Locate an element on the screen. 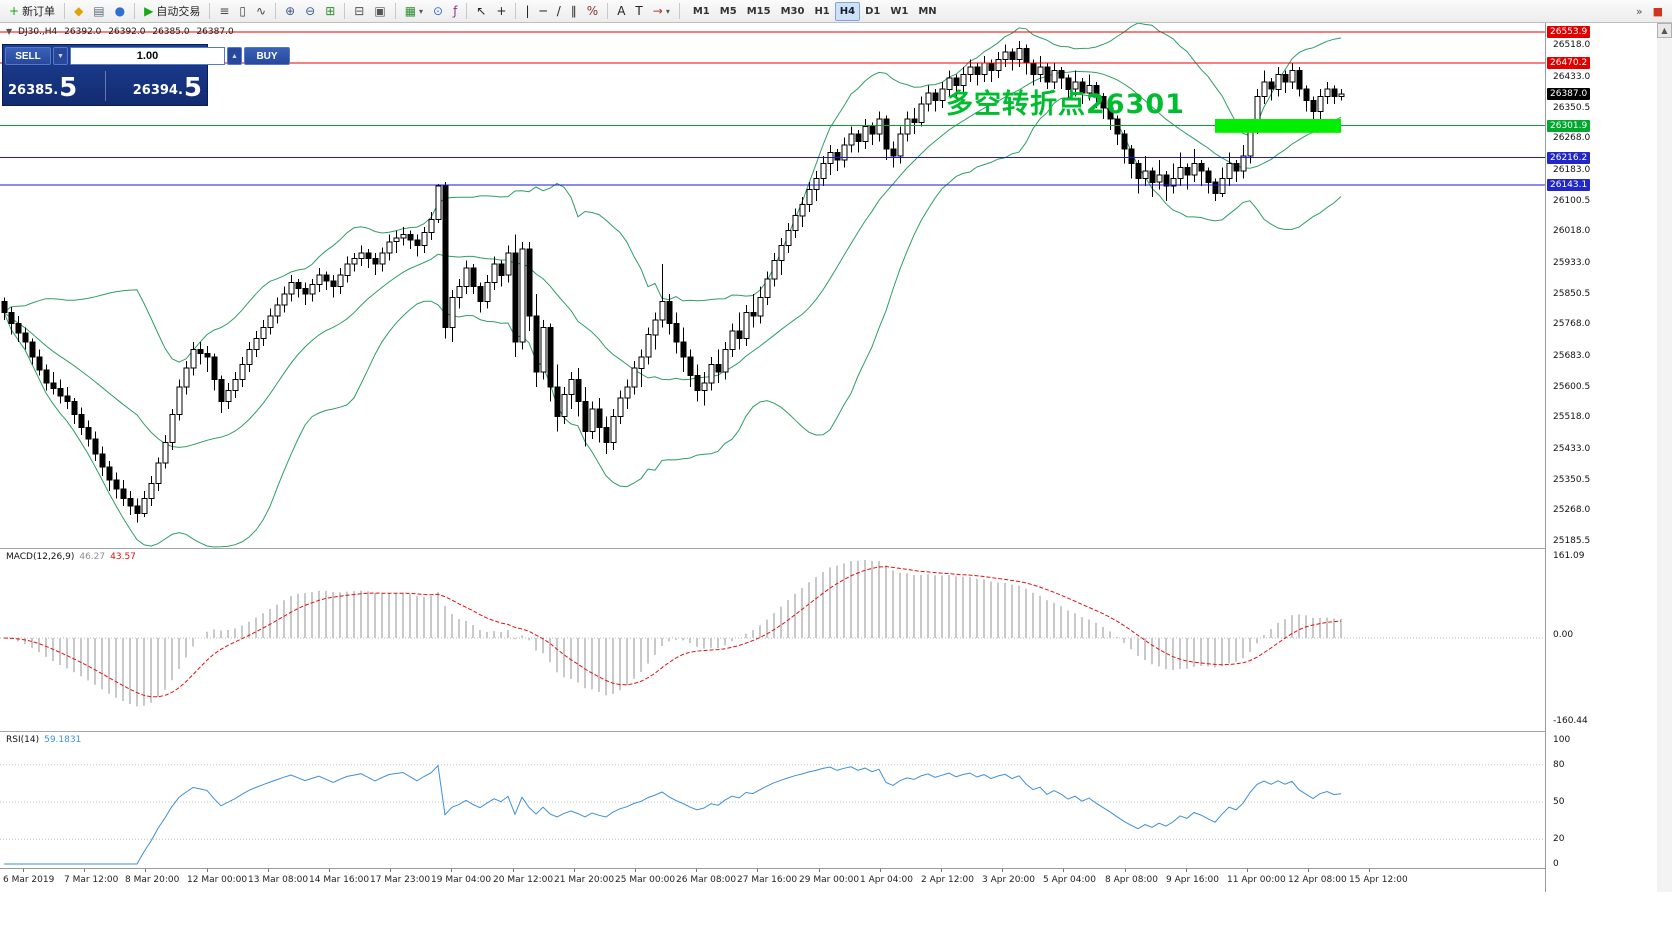 This screenshot has height=951, width=1672. timeframe-d1-button: D1 is located at coordinates (873, 11).